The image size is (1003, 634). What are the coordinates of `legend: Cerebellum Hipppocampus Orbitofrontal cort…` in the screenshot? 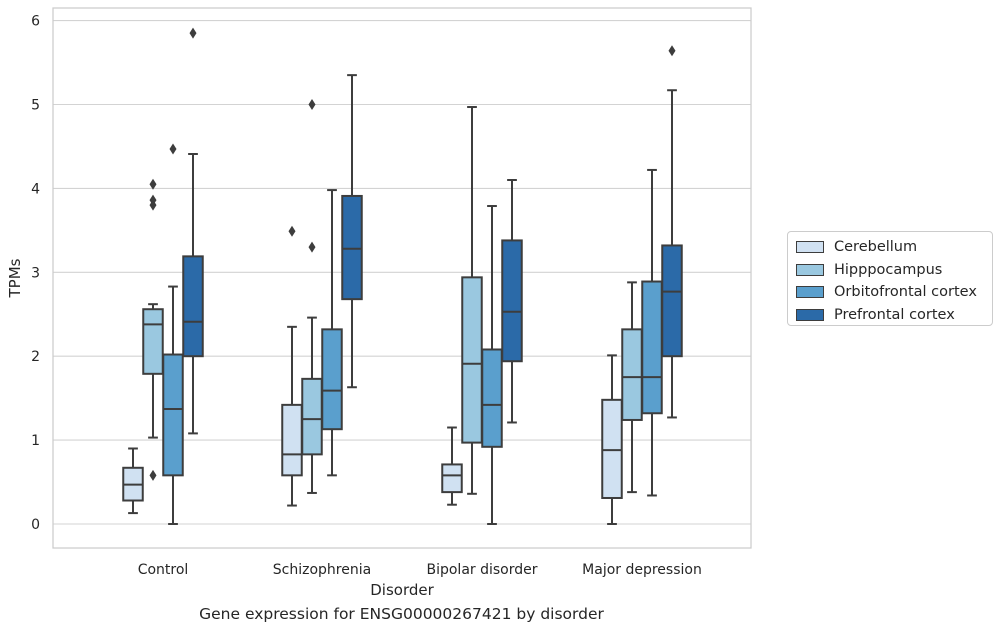 It's located at (890, 278).